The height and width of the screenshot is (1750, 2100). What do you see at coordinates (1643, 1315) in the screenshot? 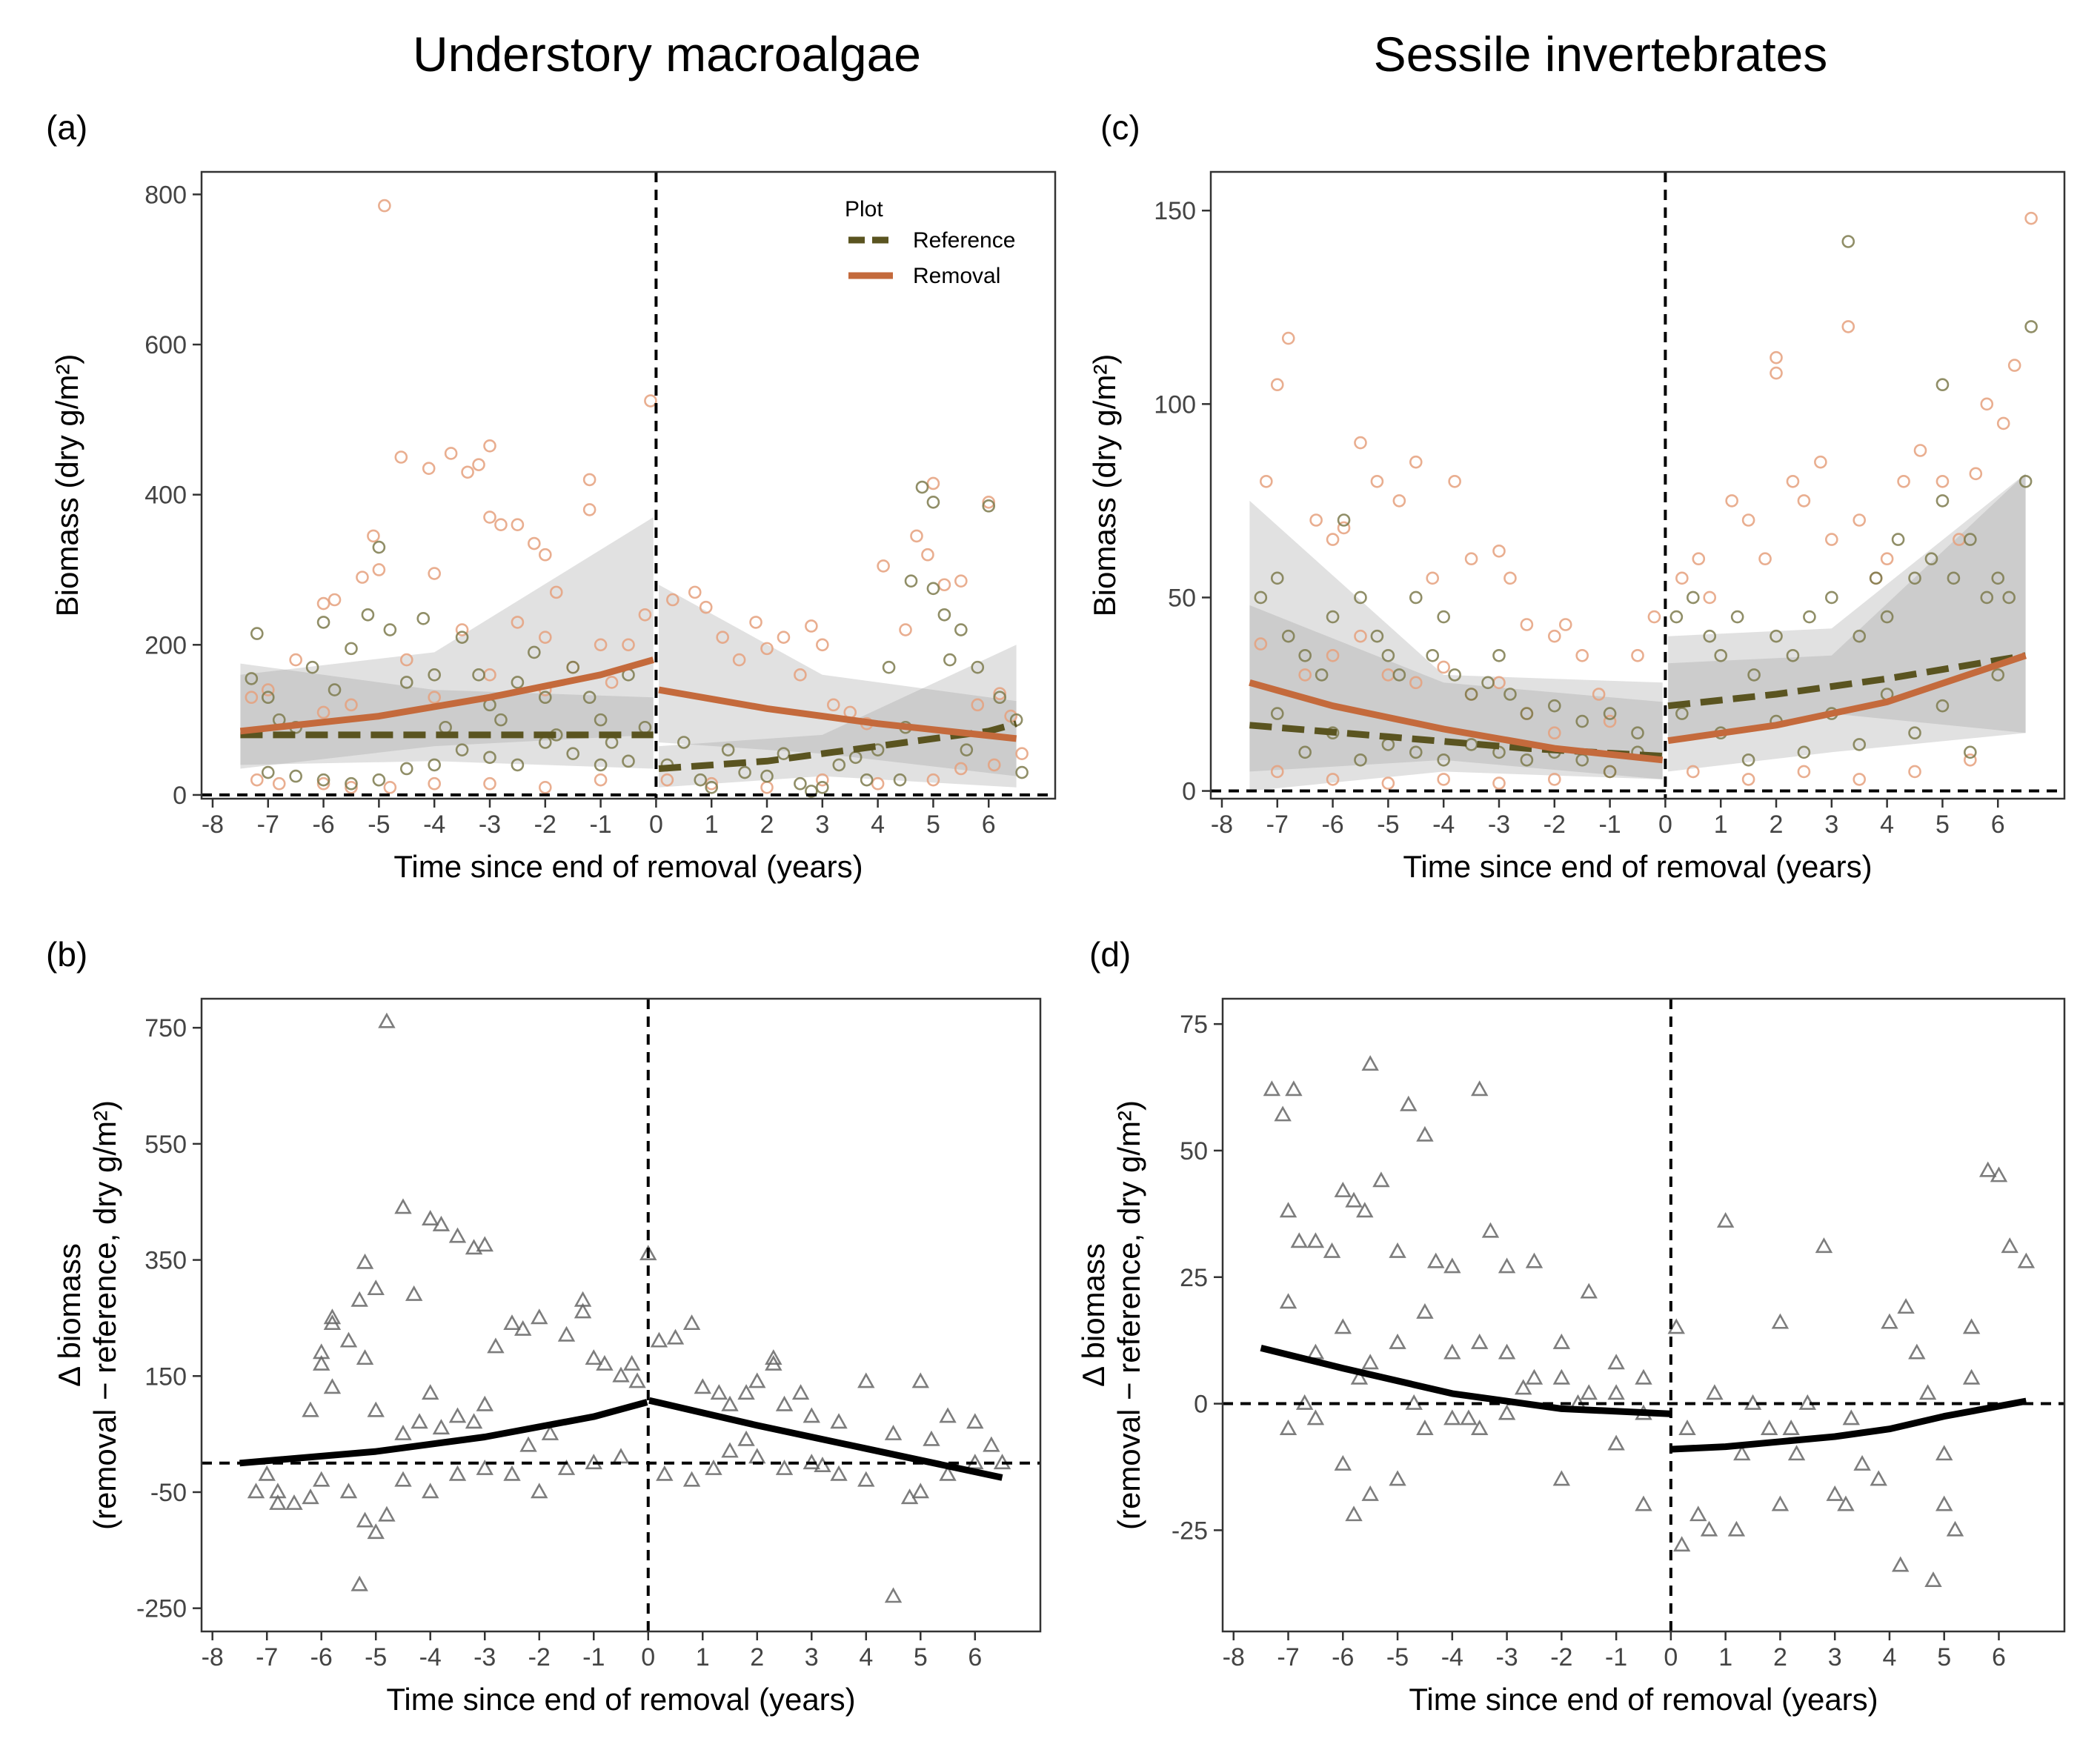
I see `plot-frame` at bounding box center [1643, 1315].